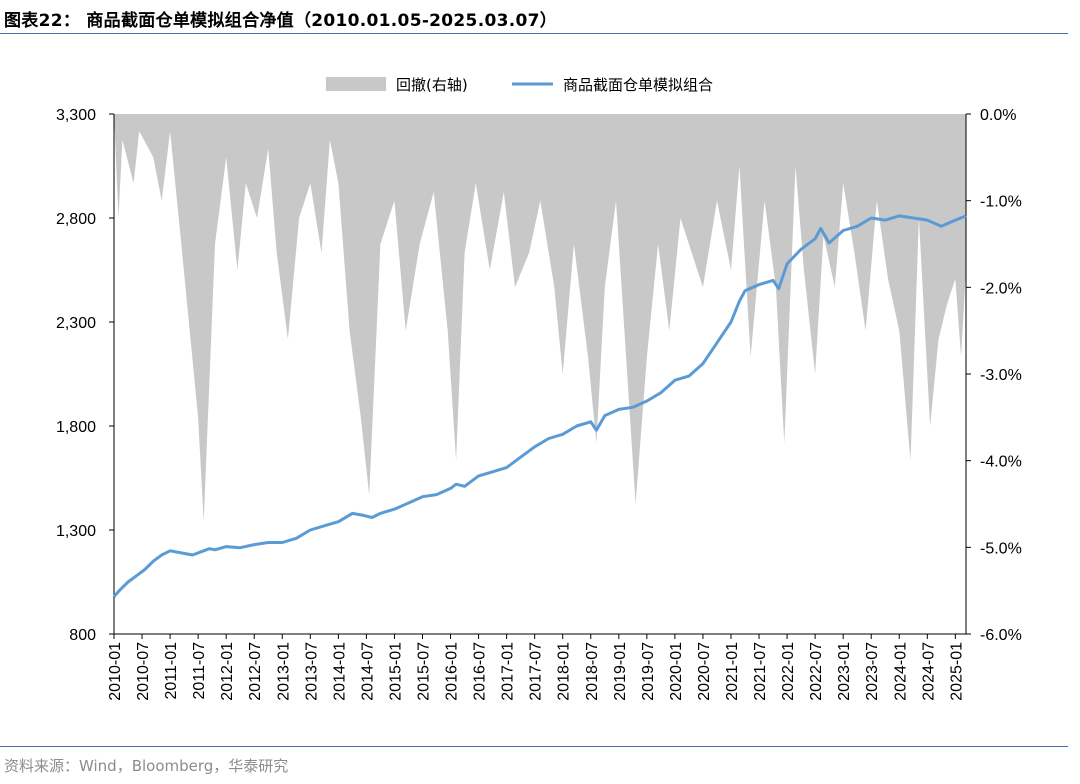 The height and width of the screenshot is (784, 1080). I want to click on source-note: 资料来源：Wind，Bloomberg，华泰研究, so click(146, 766).